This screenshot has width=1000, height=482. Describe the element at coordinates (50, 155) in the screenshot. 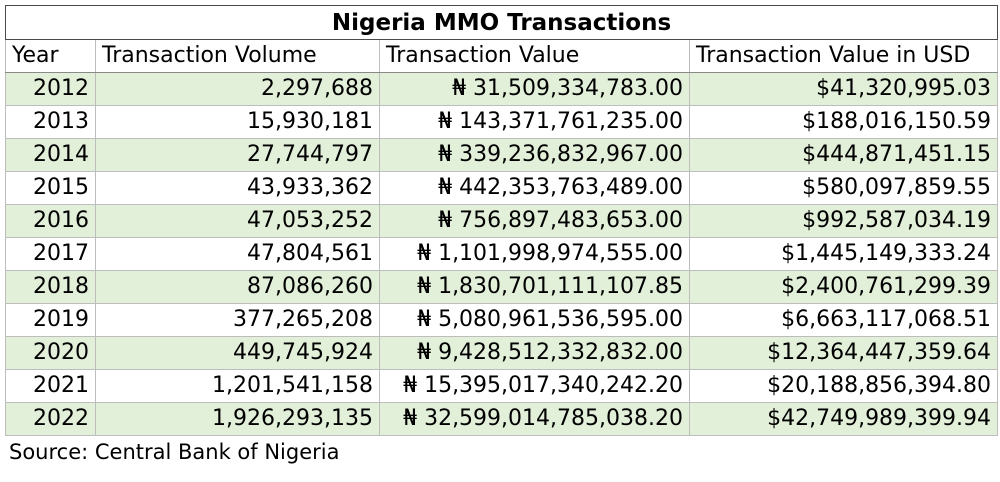

I see `year-cell: 2014` at that location.